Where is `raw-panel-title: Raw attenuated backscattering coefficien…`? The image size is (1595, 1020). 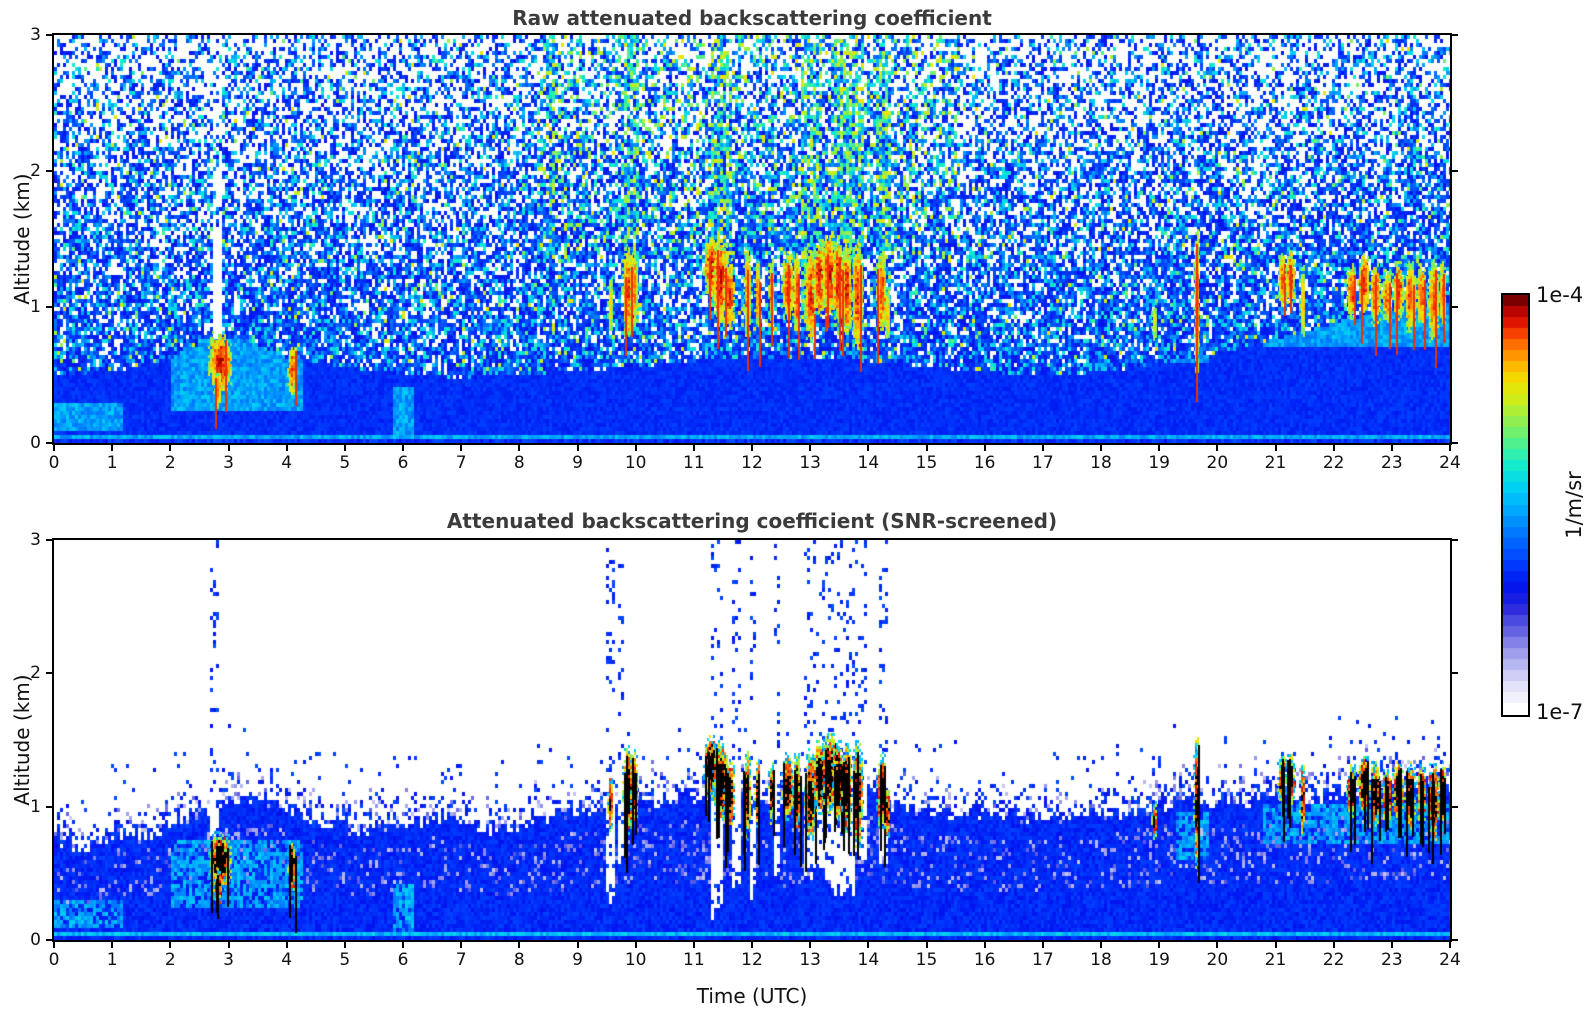 raw-panel-title: Raw attenuated backscattering coefficien… is located at coordinates (752, 18).